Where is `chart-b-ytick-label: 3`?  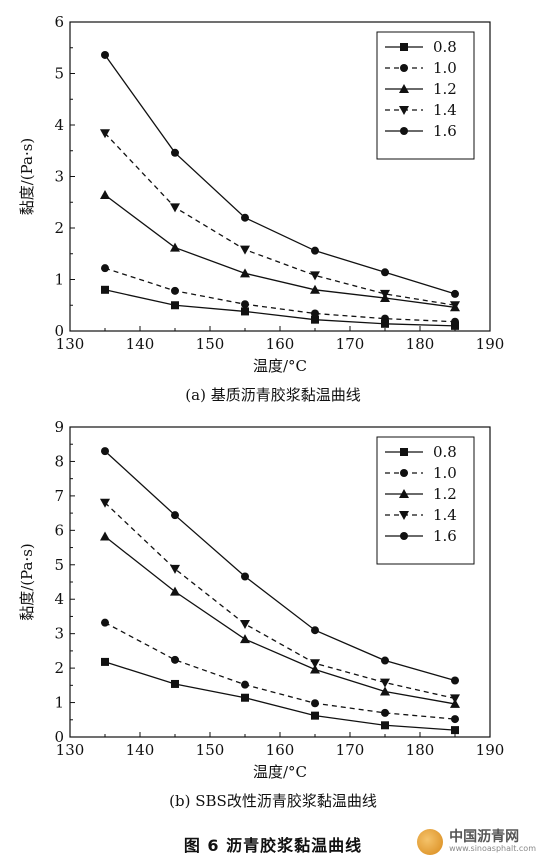
chart-b-ytick-label: 3 is located at coordinates (59, 634).